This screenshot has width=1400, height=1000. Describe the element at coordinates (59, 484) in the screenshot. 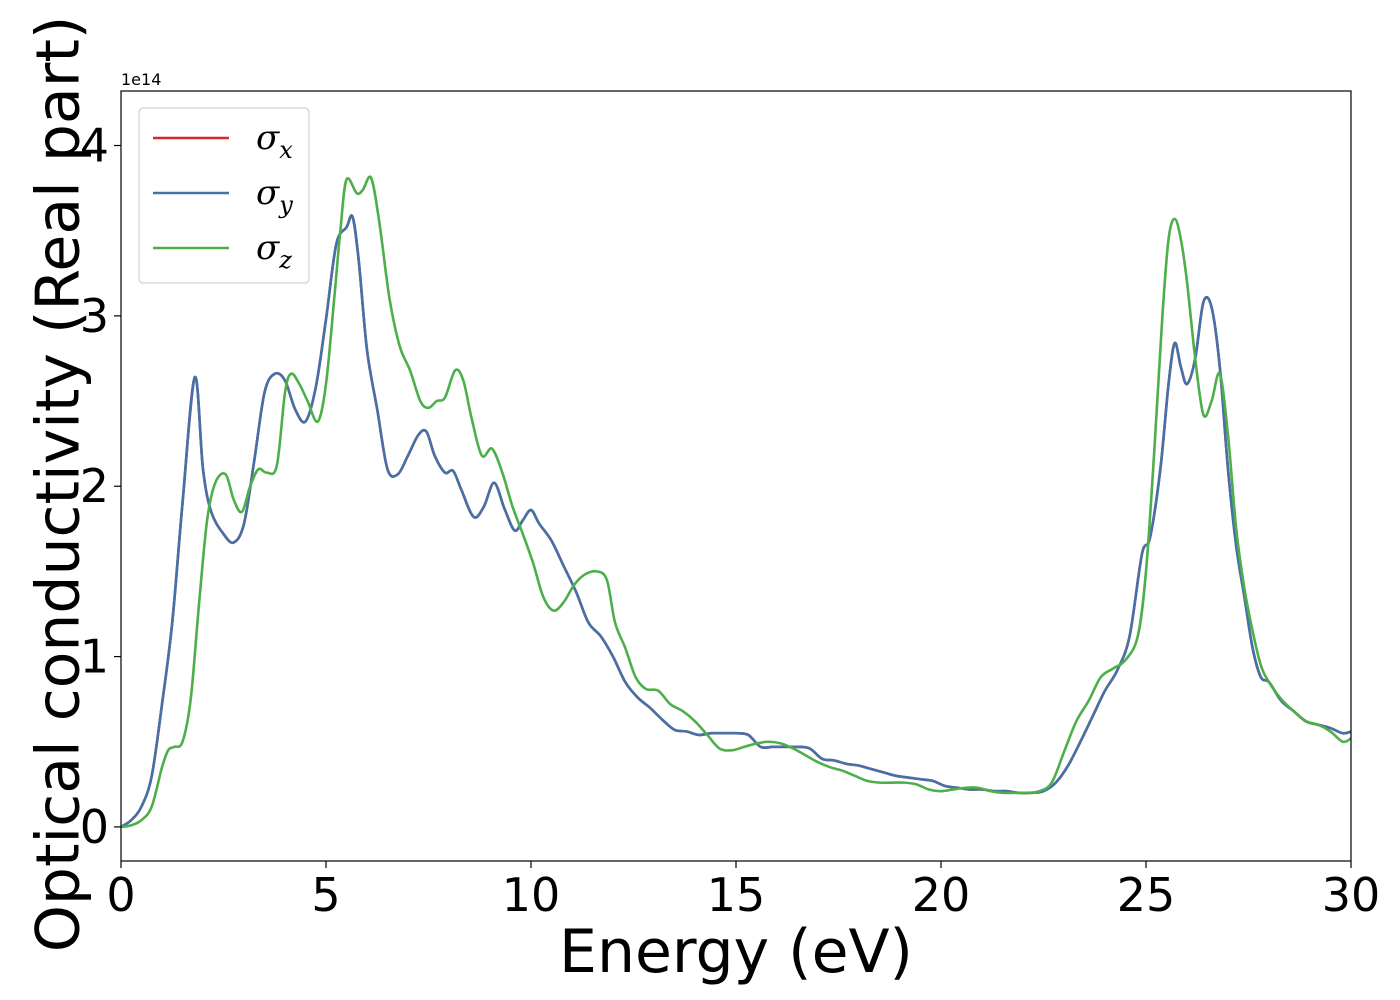

I see `y-axis-label: Optical conductivity (Real part)` at that location.